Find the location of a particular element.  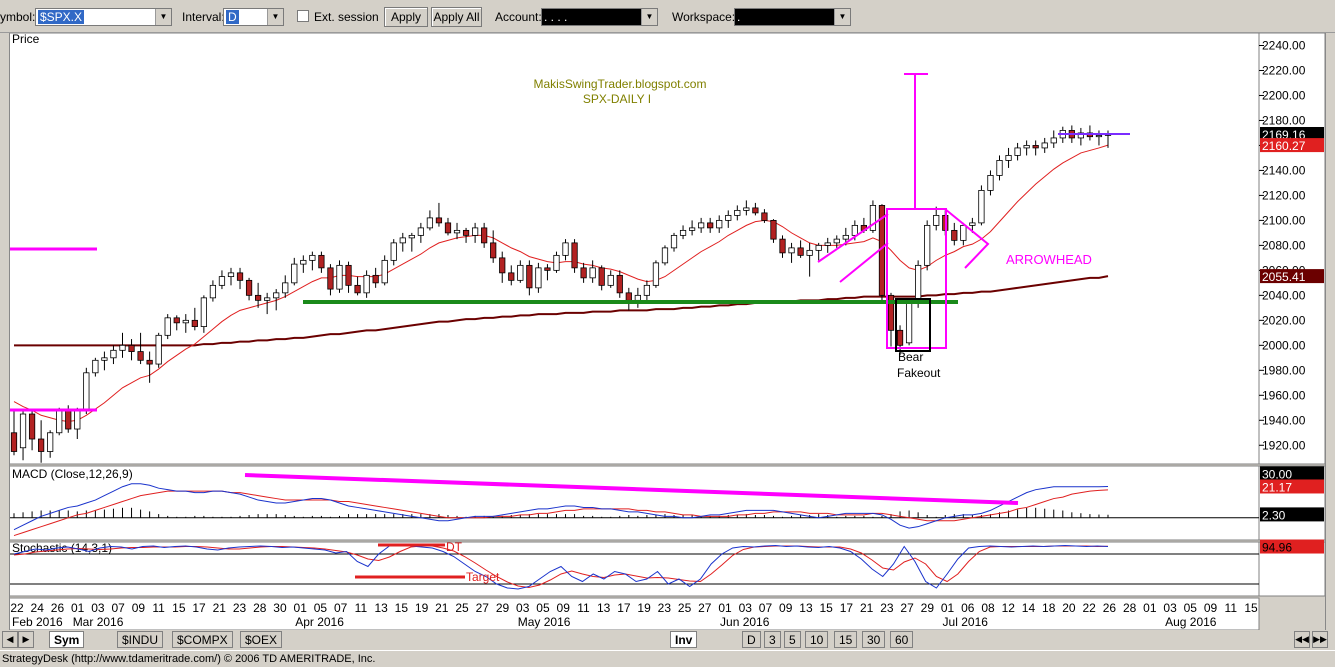

tab-interval-3: 3 is located at coordinates (772, 639).